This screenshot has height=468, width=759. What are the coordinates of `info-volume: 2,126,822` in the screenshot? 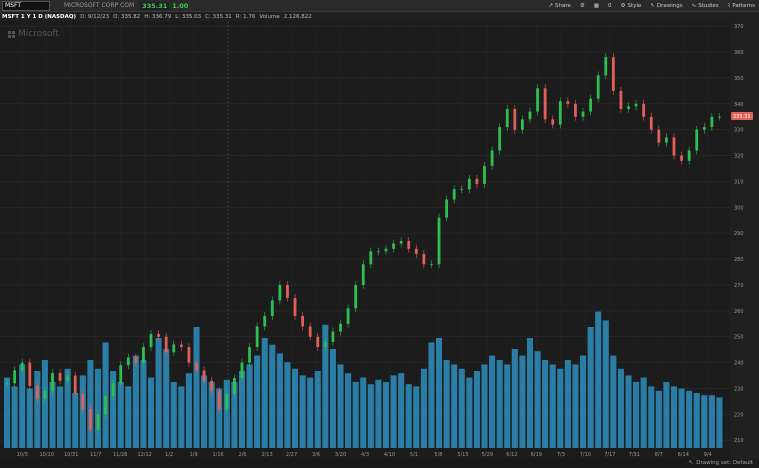 It's located at (297, 16).